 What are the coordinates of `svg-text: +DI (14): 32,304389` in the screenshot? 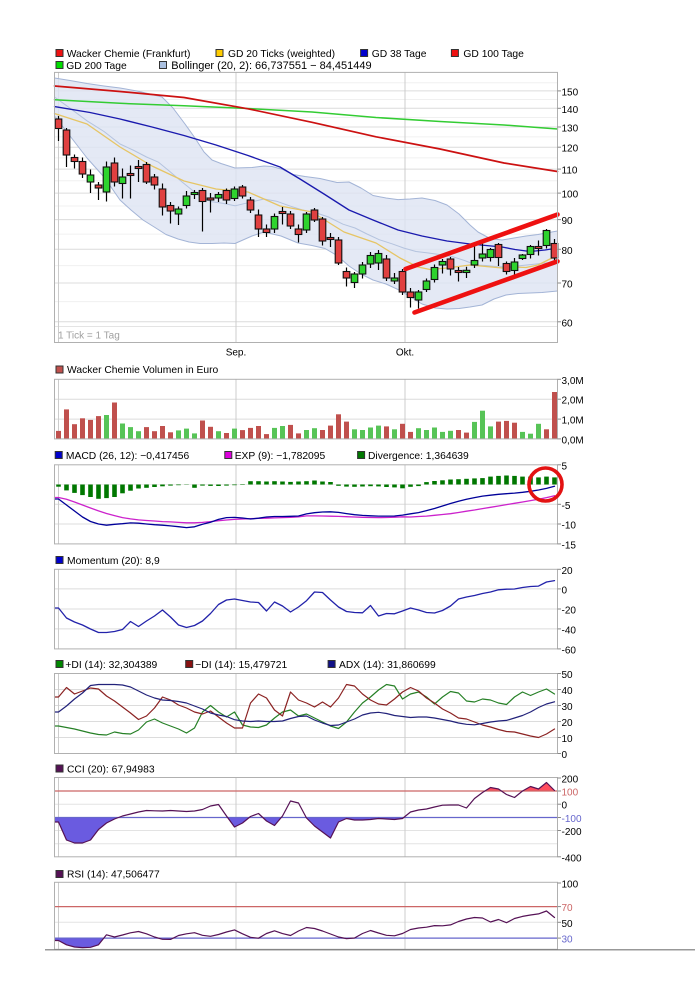 It's located at (111, 665).